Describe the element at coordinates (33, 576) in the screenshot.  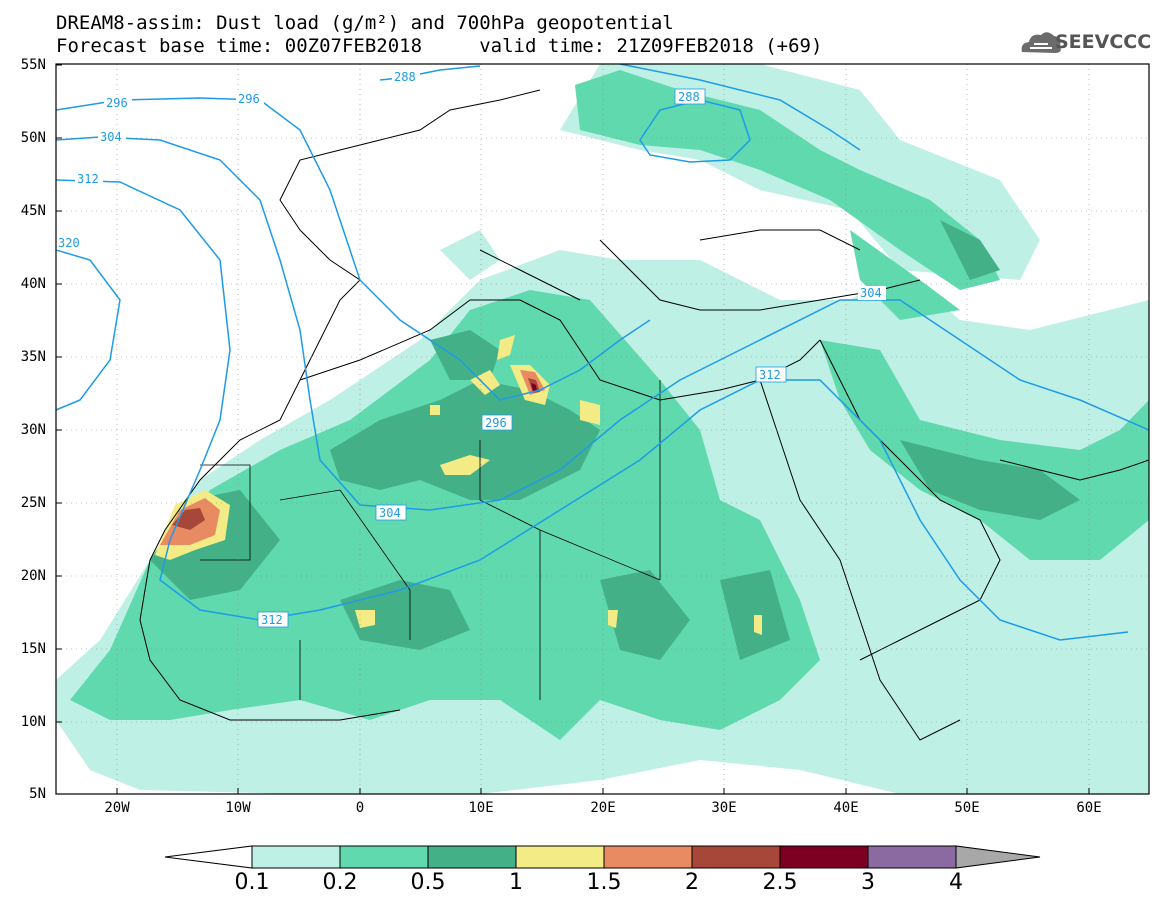
I see `lat-label: 20N` at that location.